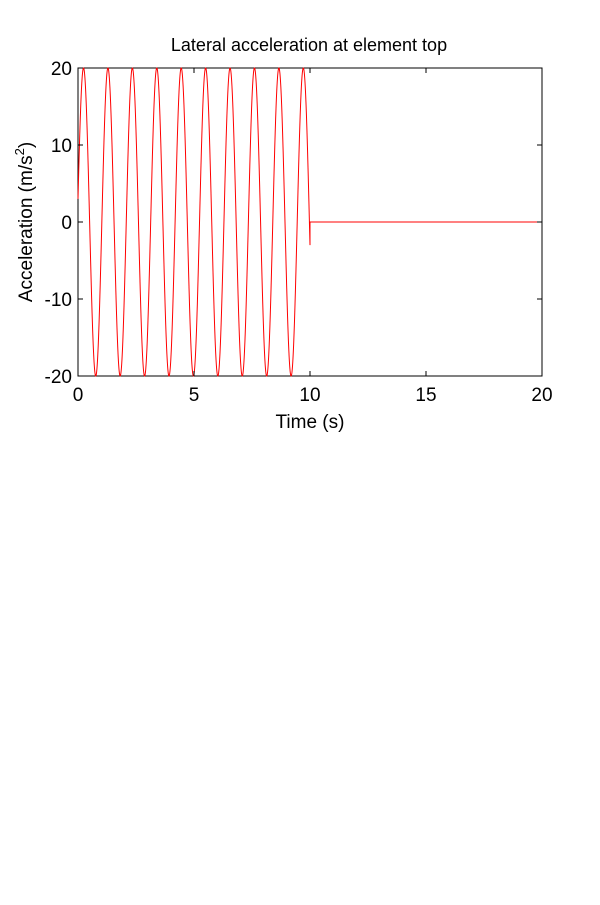  I want to click on x-tick-label-0: 0, so click(78, 395).